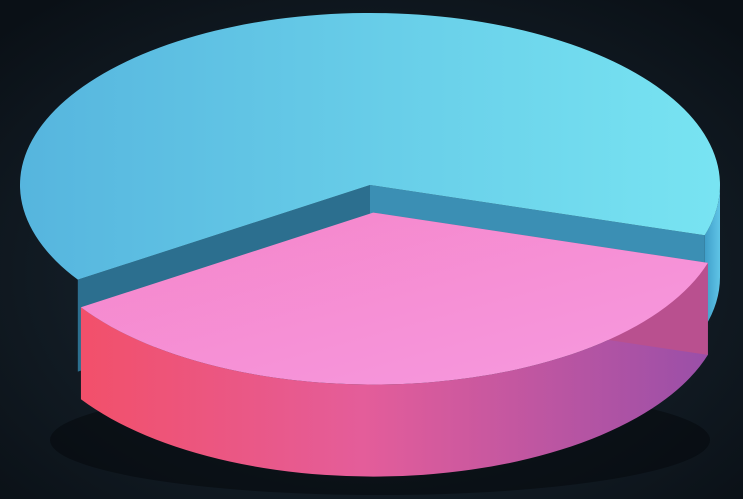  I want to click on slice-blue-side, so click(712, 256).